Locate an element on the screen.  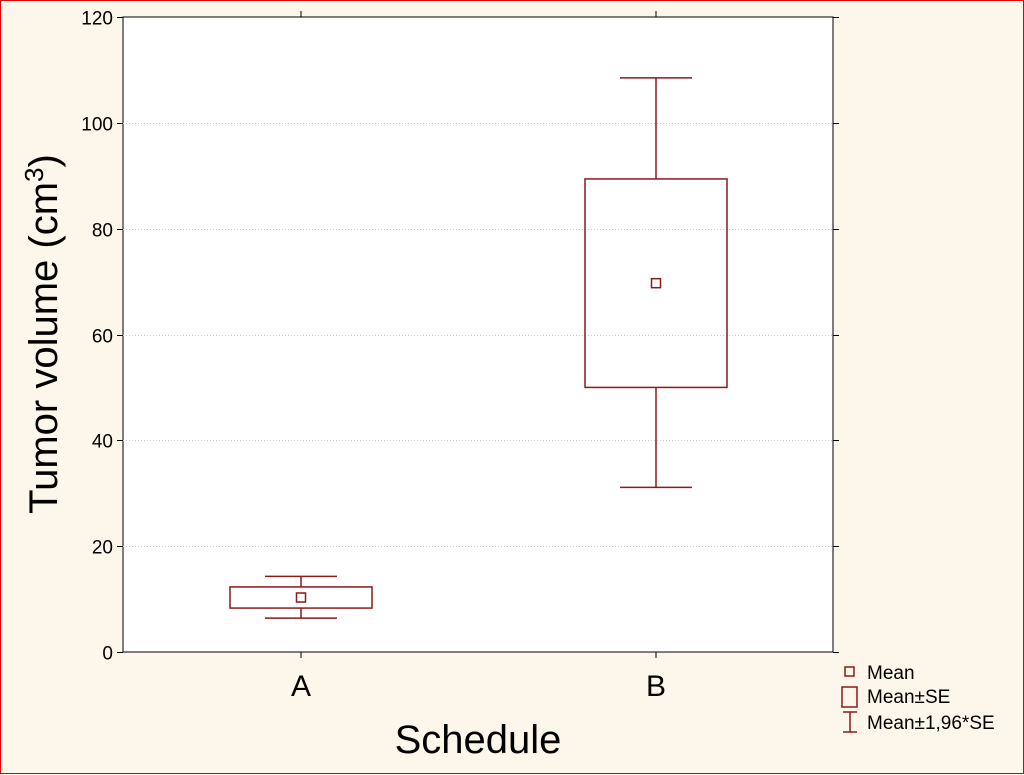
y-axis-title-close: ) is located at coordinates (44, 160).